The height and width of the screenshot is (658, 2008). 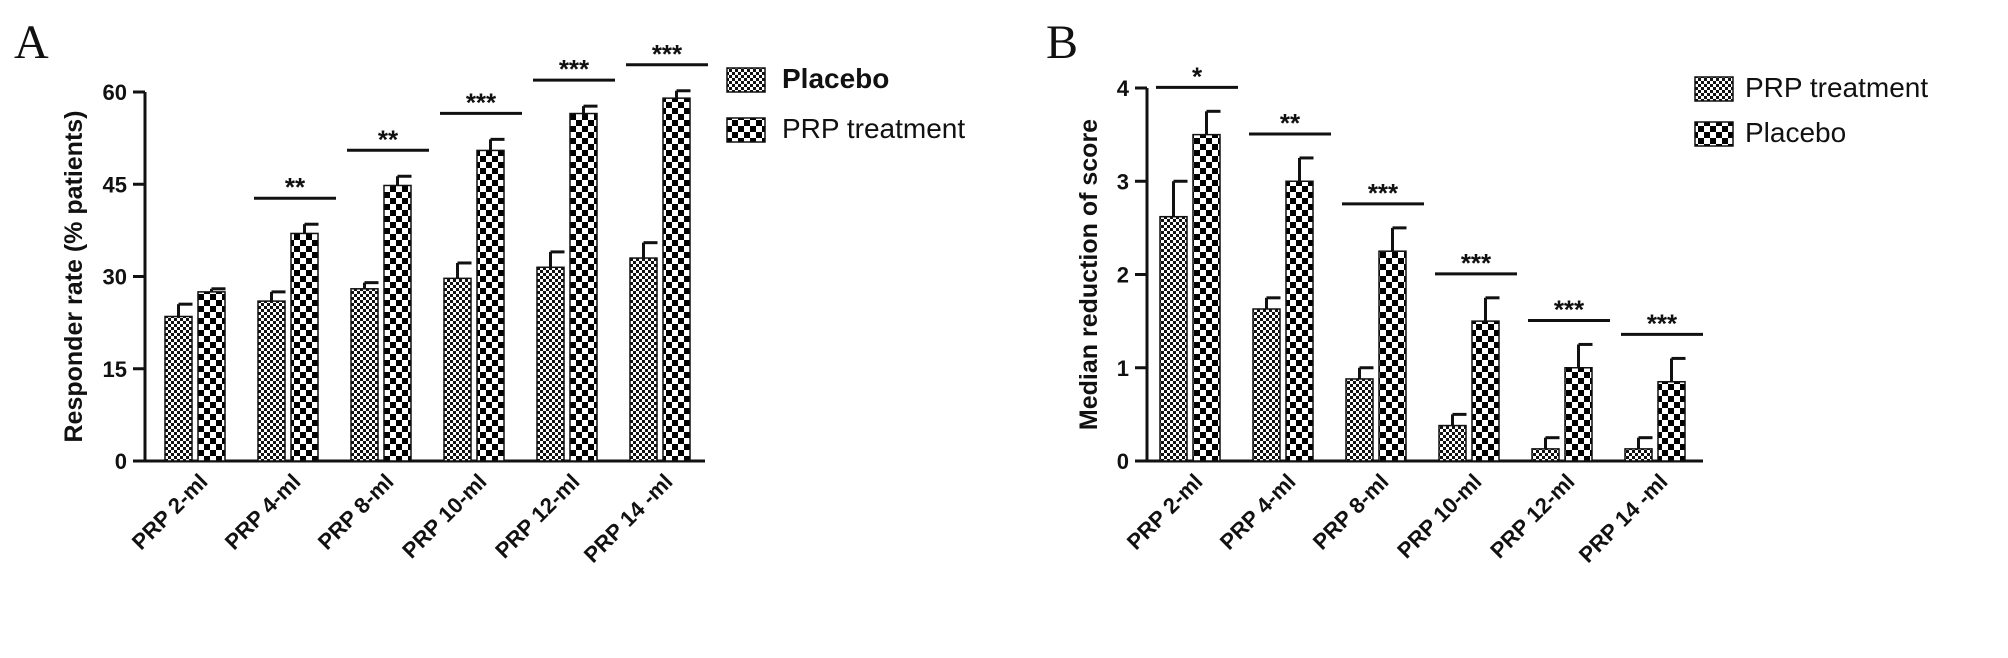 What do you see at coordinates (115, 277) in the screenshot?
I see `y-tick-label-a-2: 30` at bounding box center [115, 277].